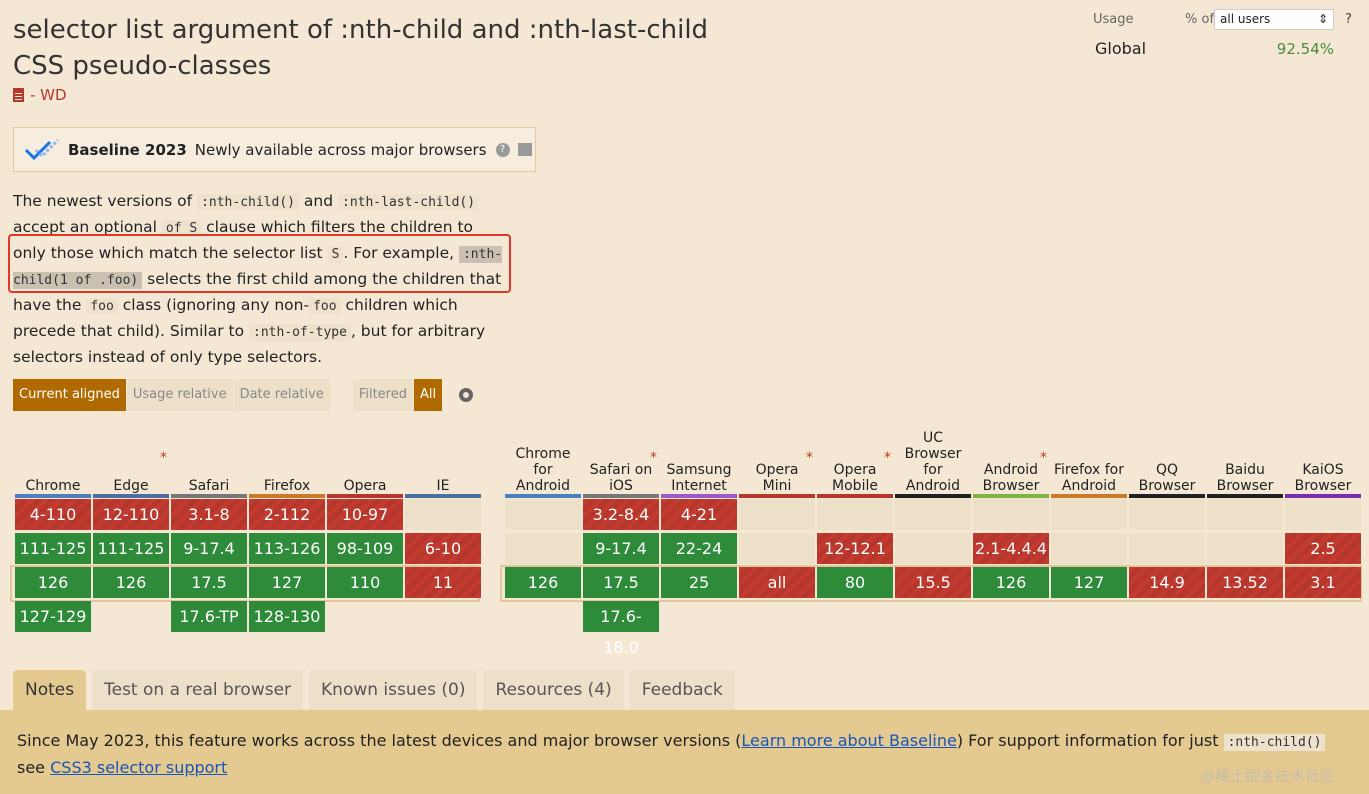 This screenshot has height=794, width=1369. Describe the element at coordinates (777, 582) in the screenshot. I see `support-cell-opera-mini: all` at that location.